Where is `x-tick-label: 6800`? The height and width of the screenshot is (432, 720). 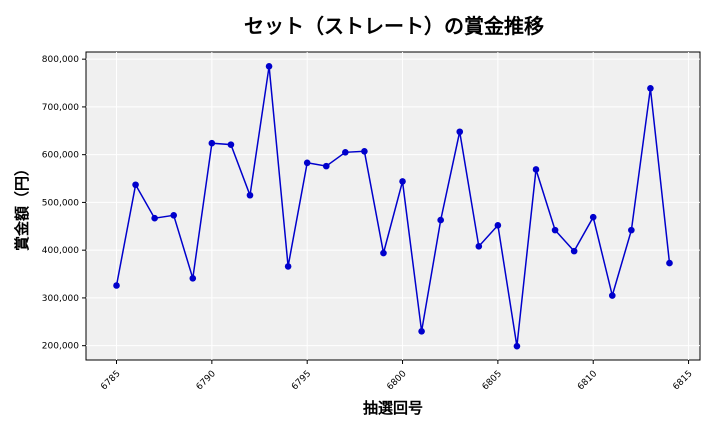 x-tick-label: 6800 is located at coordinates (396, 380).